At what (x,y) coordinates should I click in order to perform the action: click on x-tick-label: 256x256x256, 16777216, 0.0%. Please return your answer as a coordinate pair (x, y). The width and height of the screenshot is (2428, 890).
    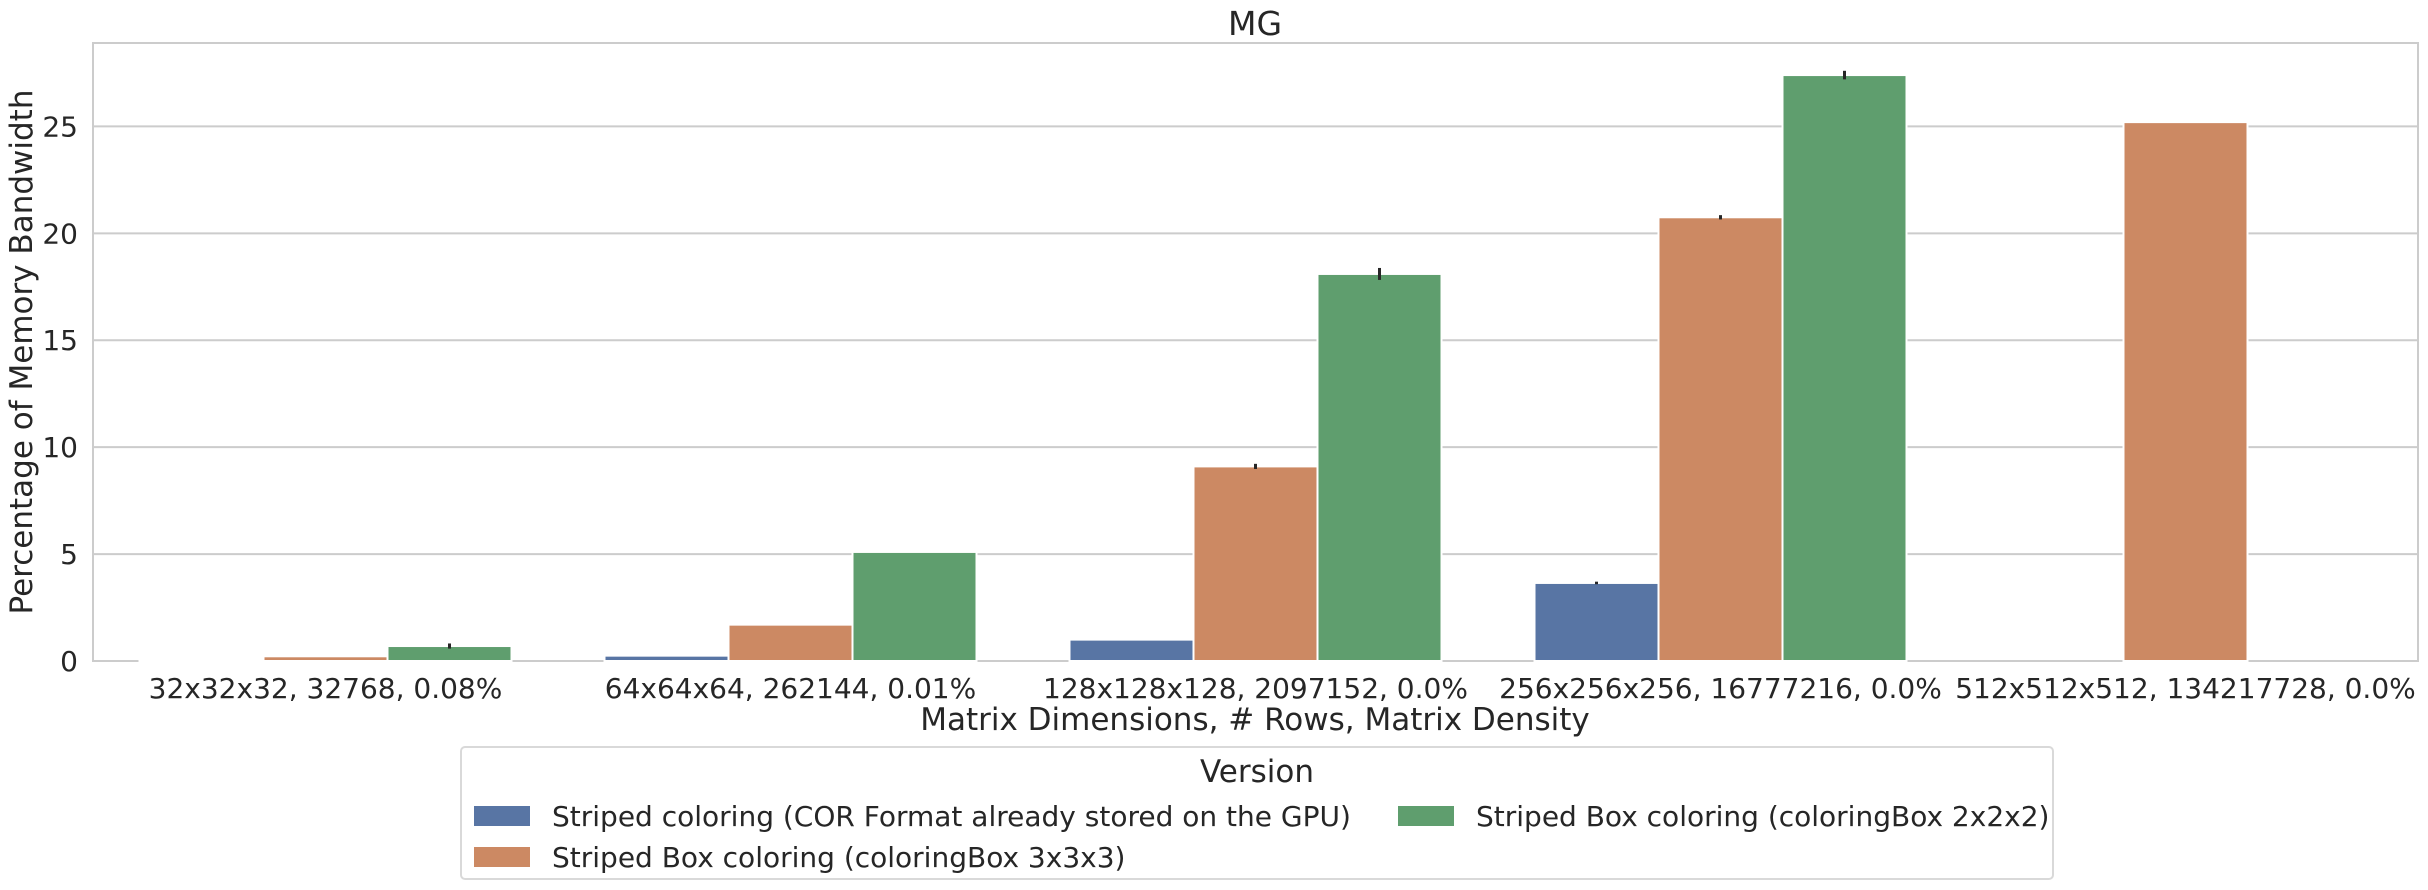
    Looking at the image, I should click on (1720, 688).